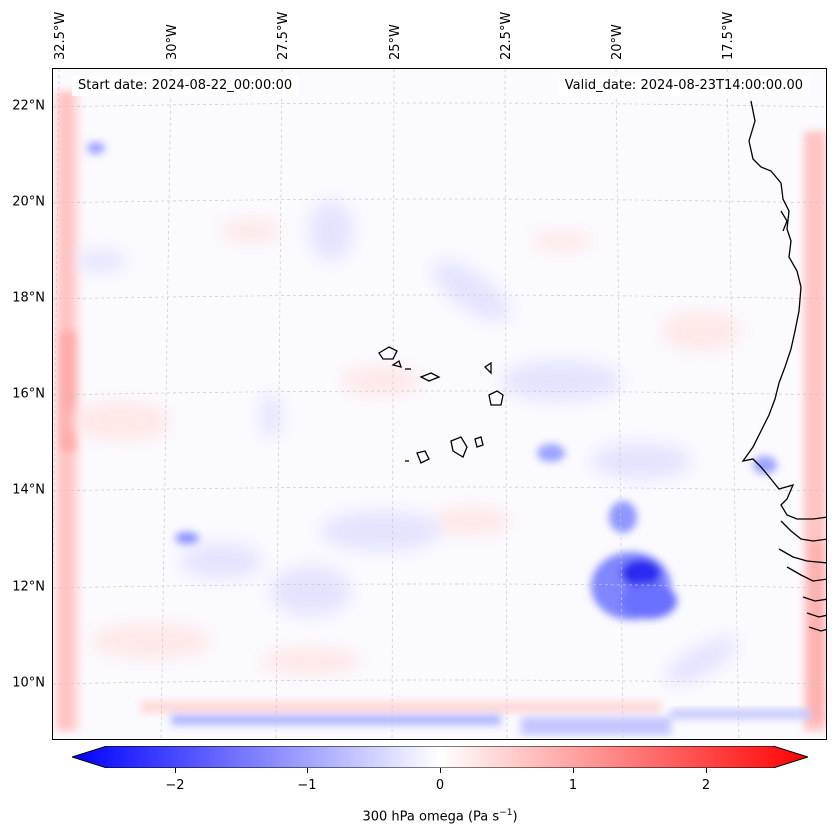  What do you see at coordinates (783, 310) in the screenshot?
I see `africa-coastline` at bounding box center [783, 310].